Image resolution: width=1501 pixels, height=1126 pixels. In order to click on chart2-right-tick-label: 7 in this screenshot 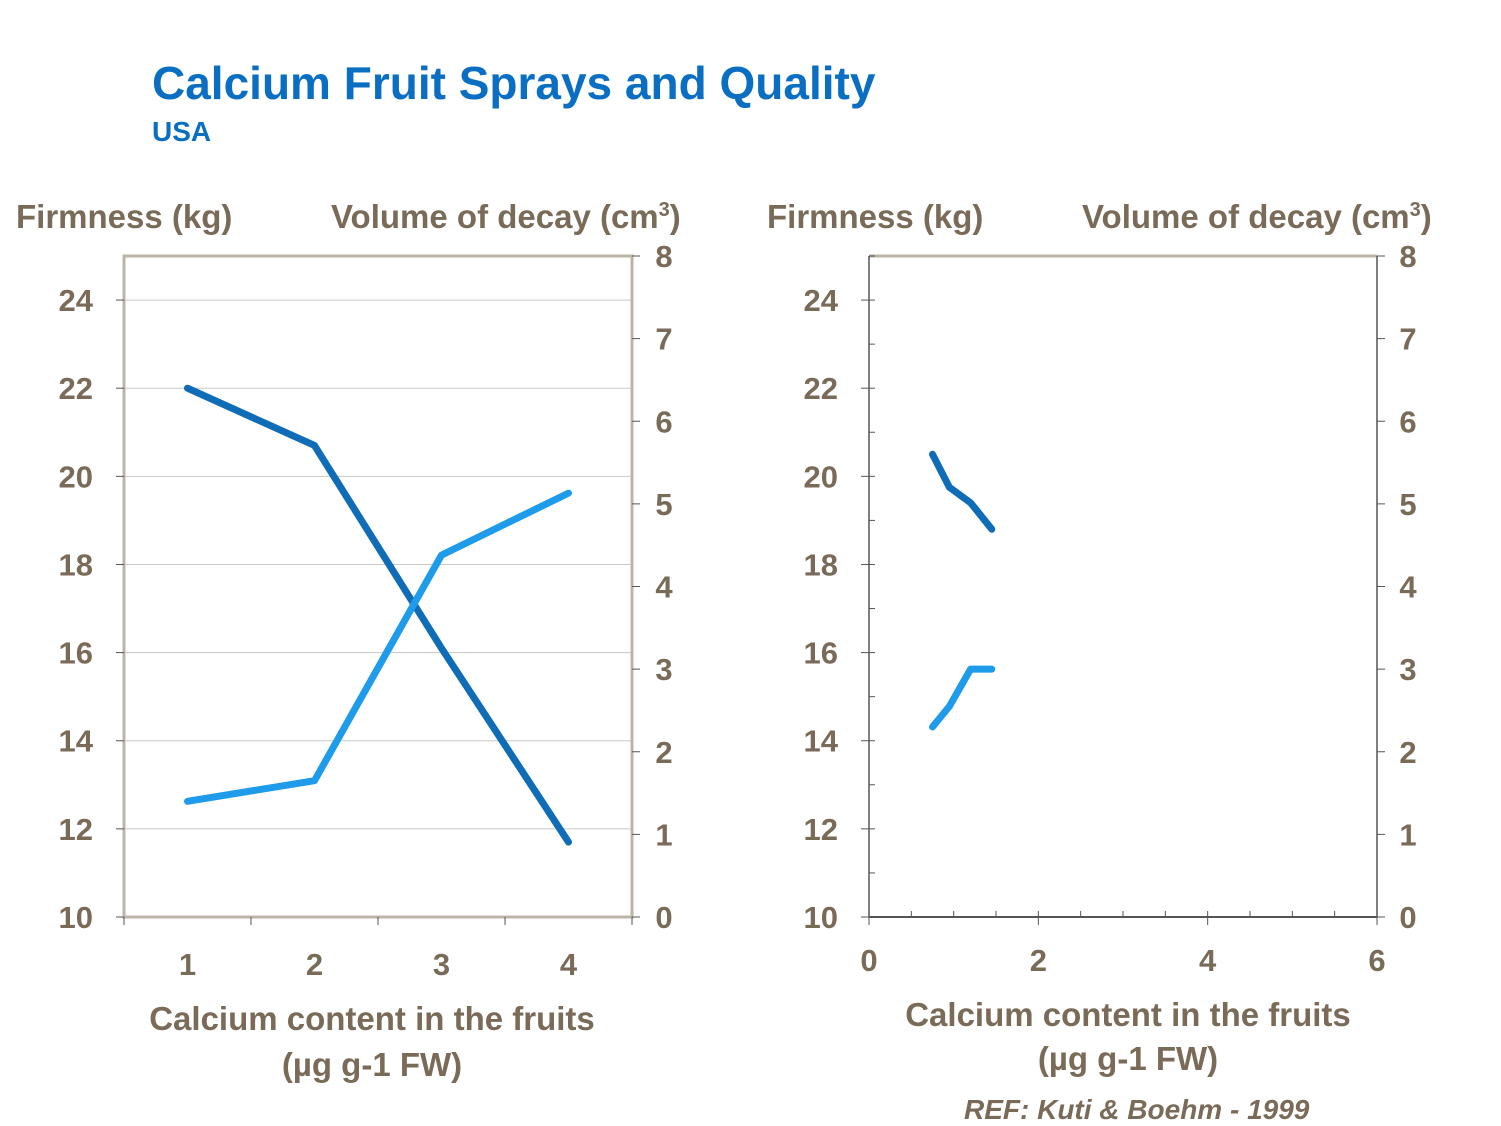, I will do `click(1407, 339)`.